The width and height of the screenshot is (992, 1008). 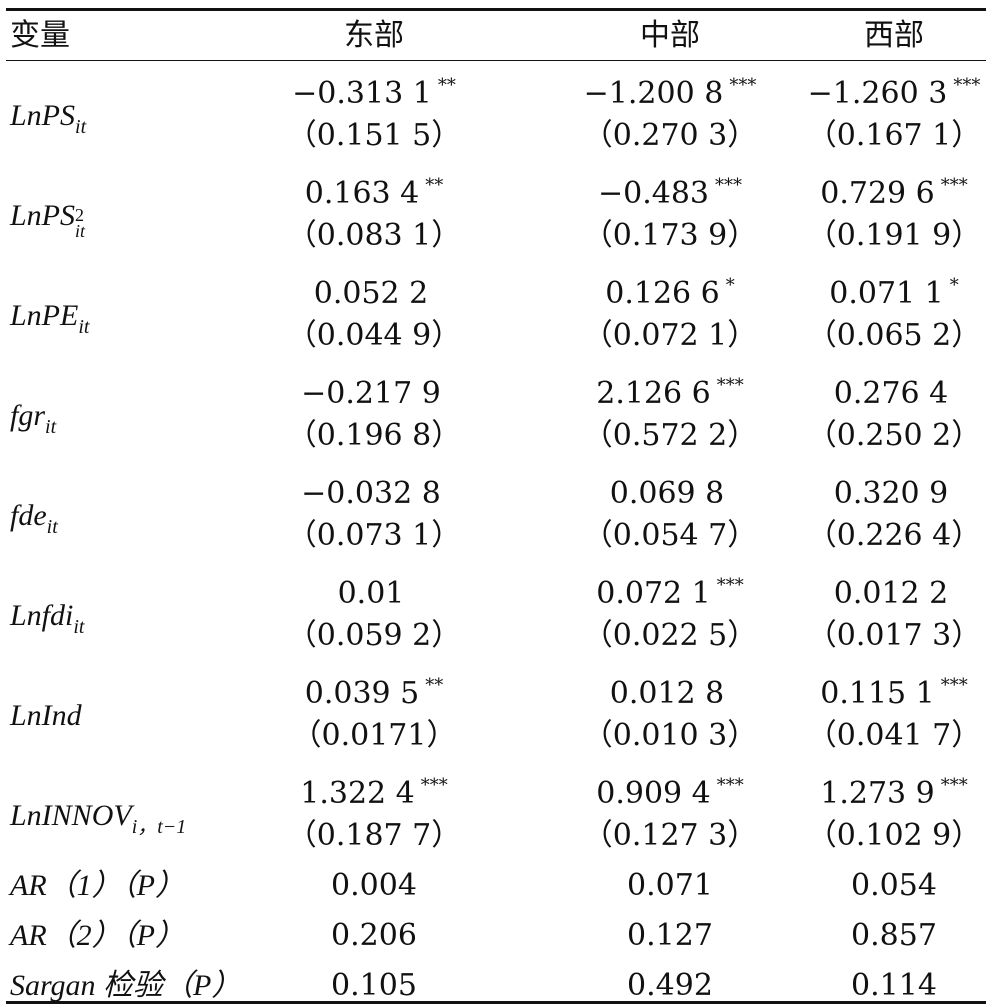 What do you see at coordinates (894, 935) in the screenshot?
I see `test-value-cell: 0.857` at bounding box center [894, 935].